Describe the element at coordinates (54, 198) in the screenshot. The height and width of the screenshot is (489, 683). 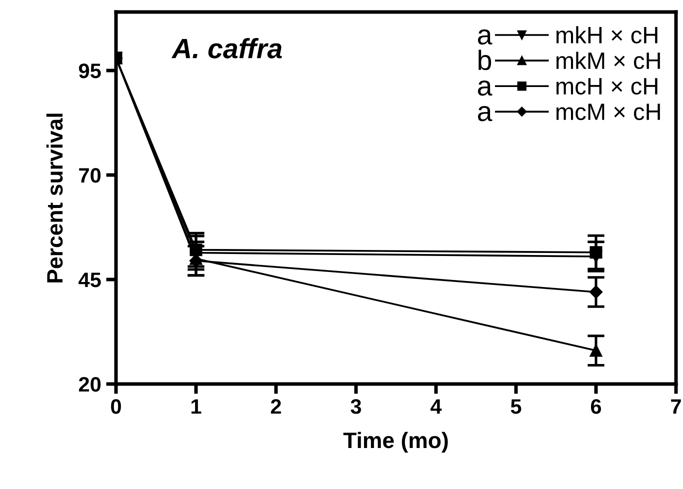
I see `y-axis-title: Percent survival` at that location.